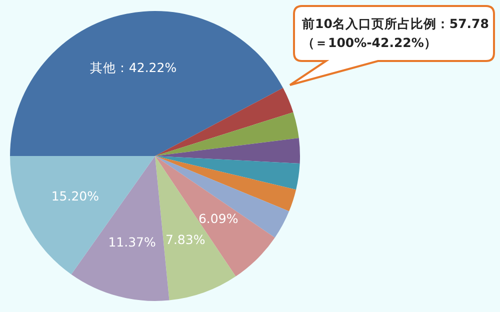 Image resolution: width=500 pixels, height=312 pixels. Describe the element at coordinates (132, 242) in the screenshot. I see `data-label: 11.37%` at that location.